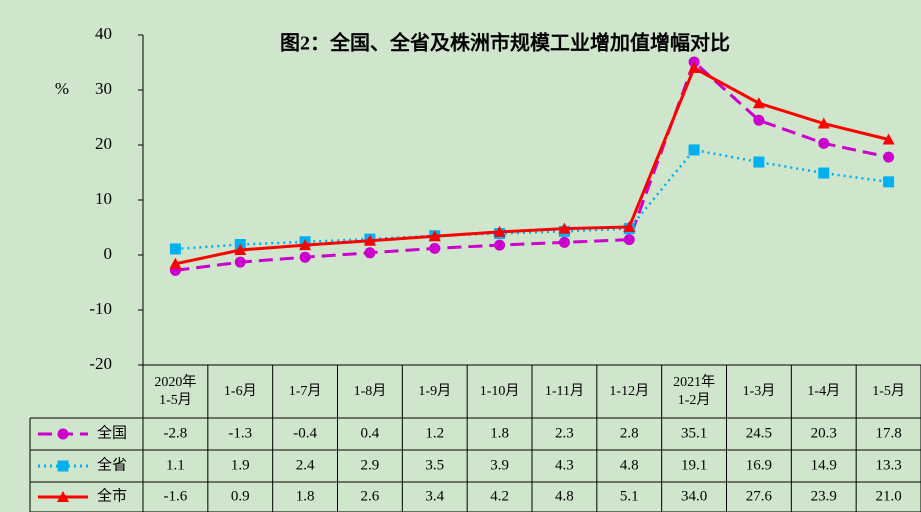  What do you see at coordinates (435, 391) in the screenshot?
I see `x-tick-label: 1-9月` at bounding box center [435, 391].